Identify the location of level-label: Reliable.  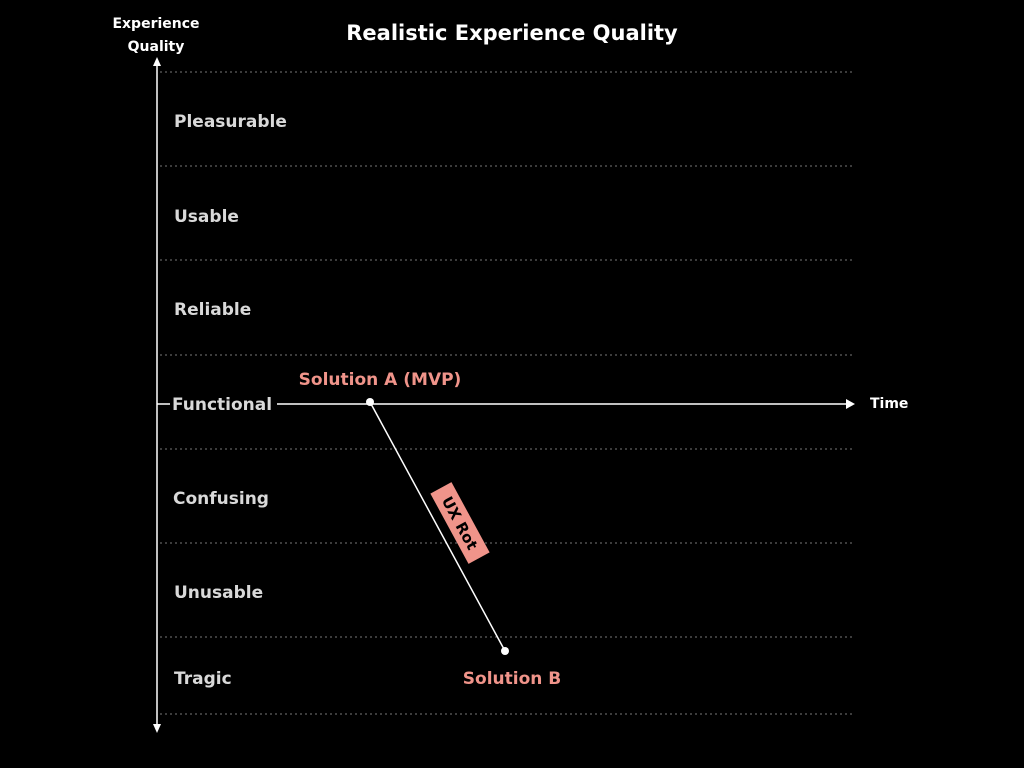
(212, 310).